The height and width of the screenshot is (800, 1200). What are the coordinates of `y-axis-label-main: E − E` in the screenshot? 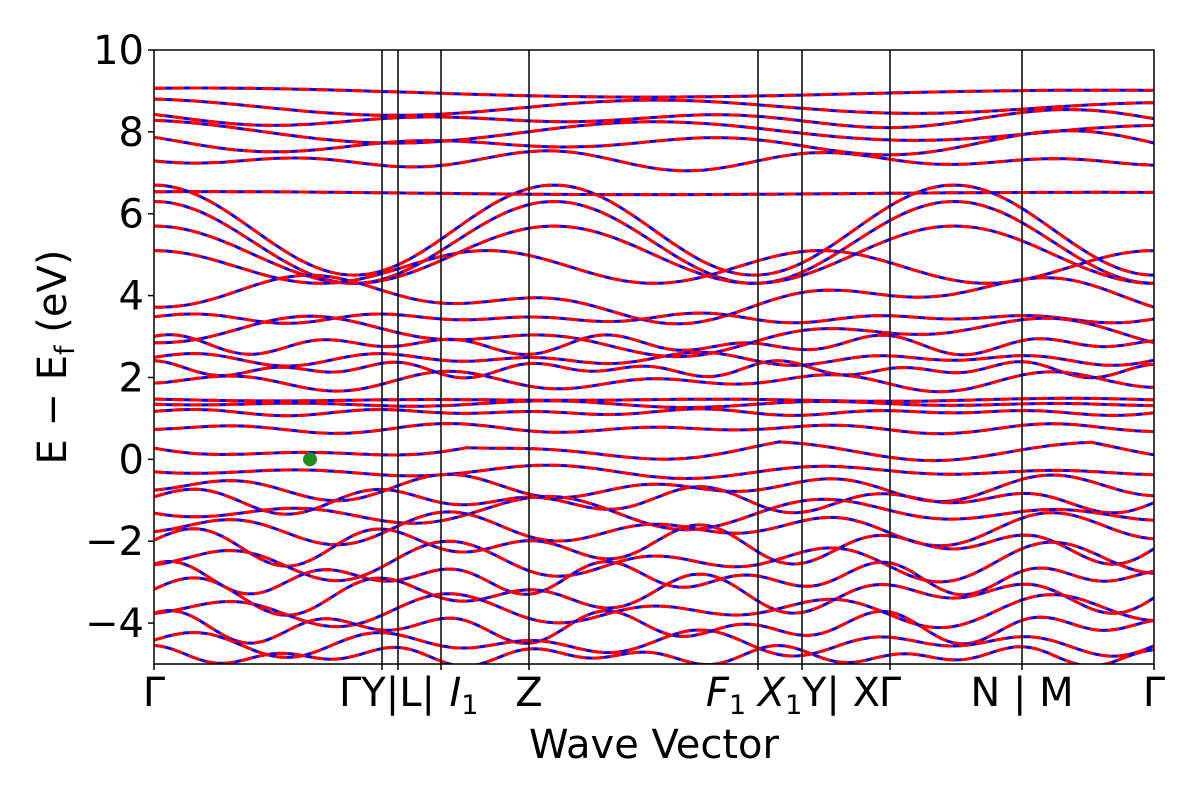 It's located at (53, 410).